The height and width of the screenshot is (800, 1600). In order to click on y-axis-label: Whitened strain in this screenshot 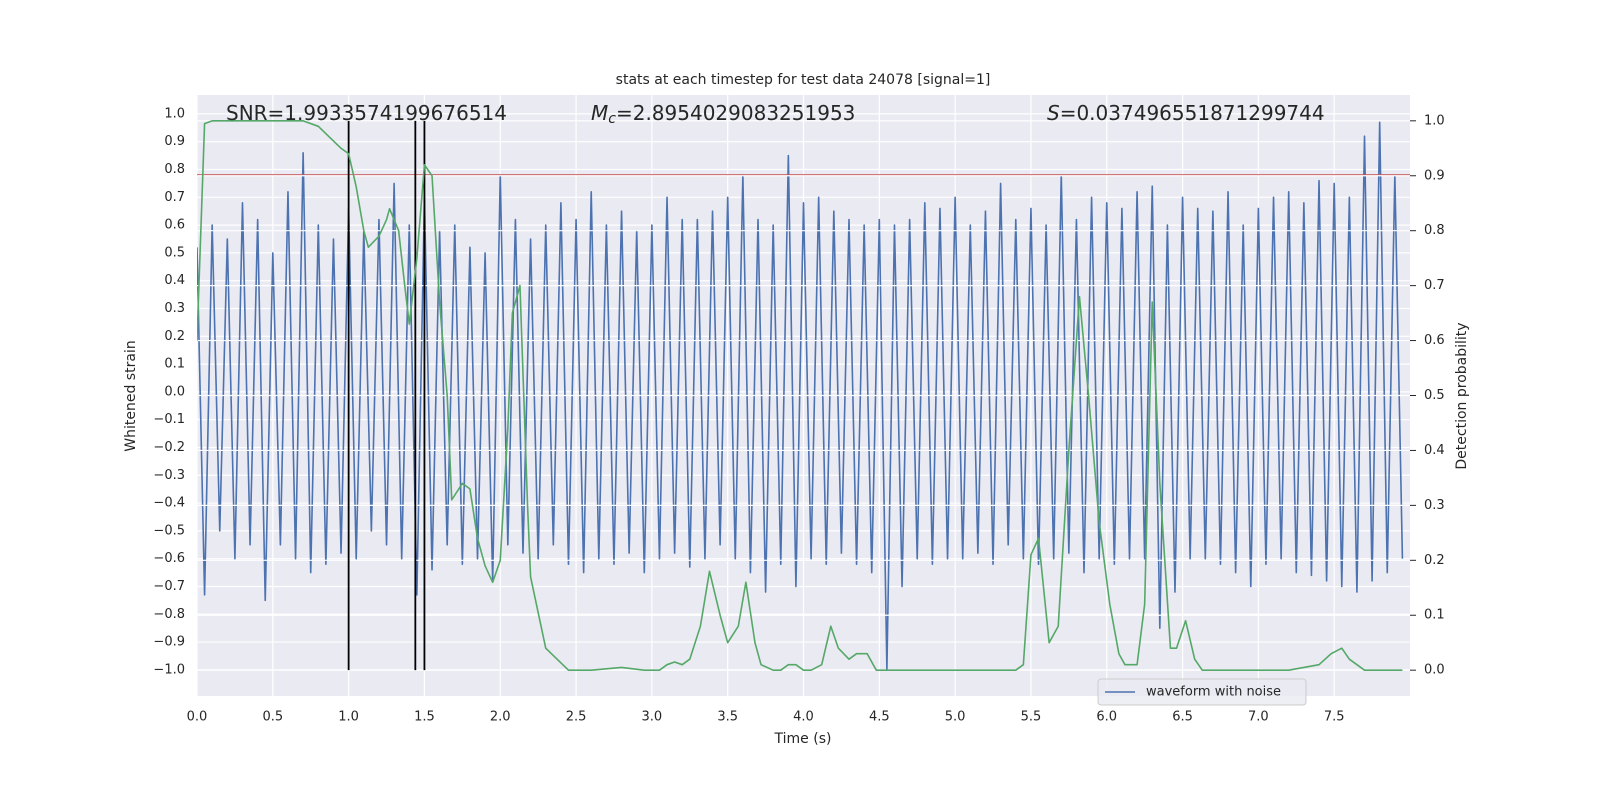, I will do `click(131, 395)`.